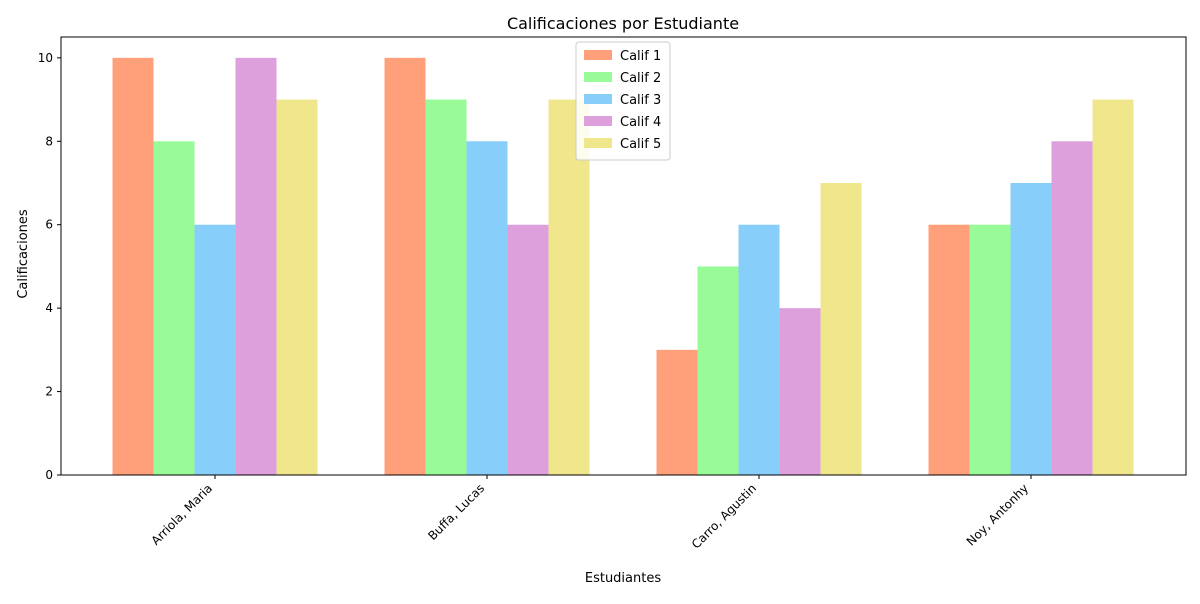  Describe the element at coordinates (49, 225) in the screenshot. I see `y-tick-label: 6` at that location.